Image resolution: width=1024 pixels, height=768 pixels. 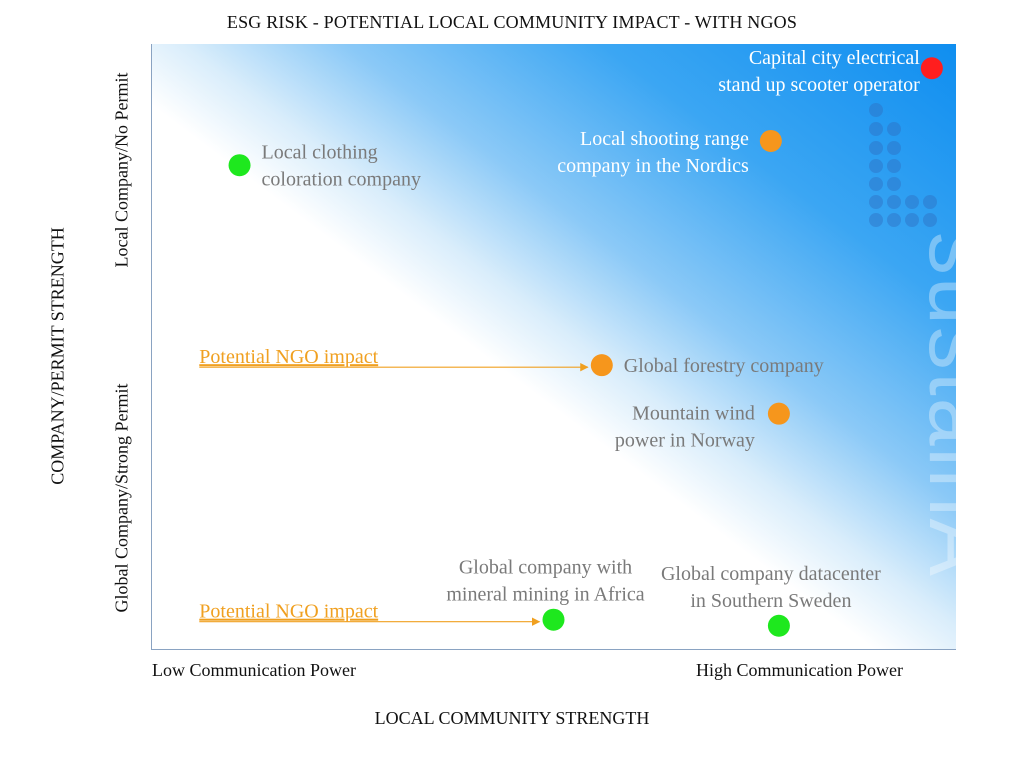 What do you see at coordinates (770, 601) in the screenshot?
I see `point-label: in Southern Sweden` at bounding box center [770, 601].